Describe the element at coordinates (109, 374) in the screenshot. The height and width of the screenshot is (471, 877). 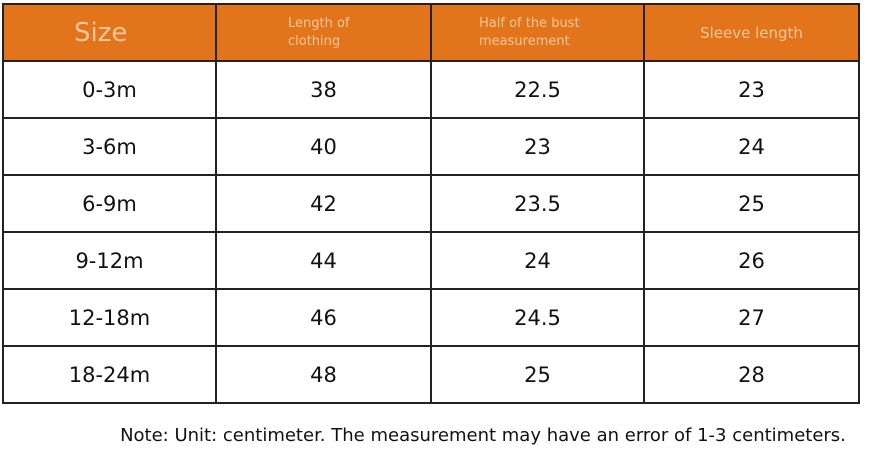
I see `table-cell: 18-24m` at that location.